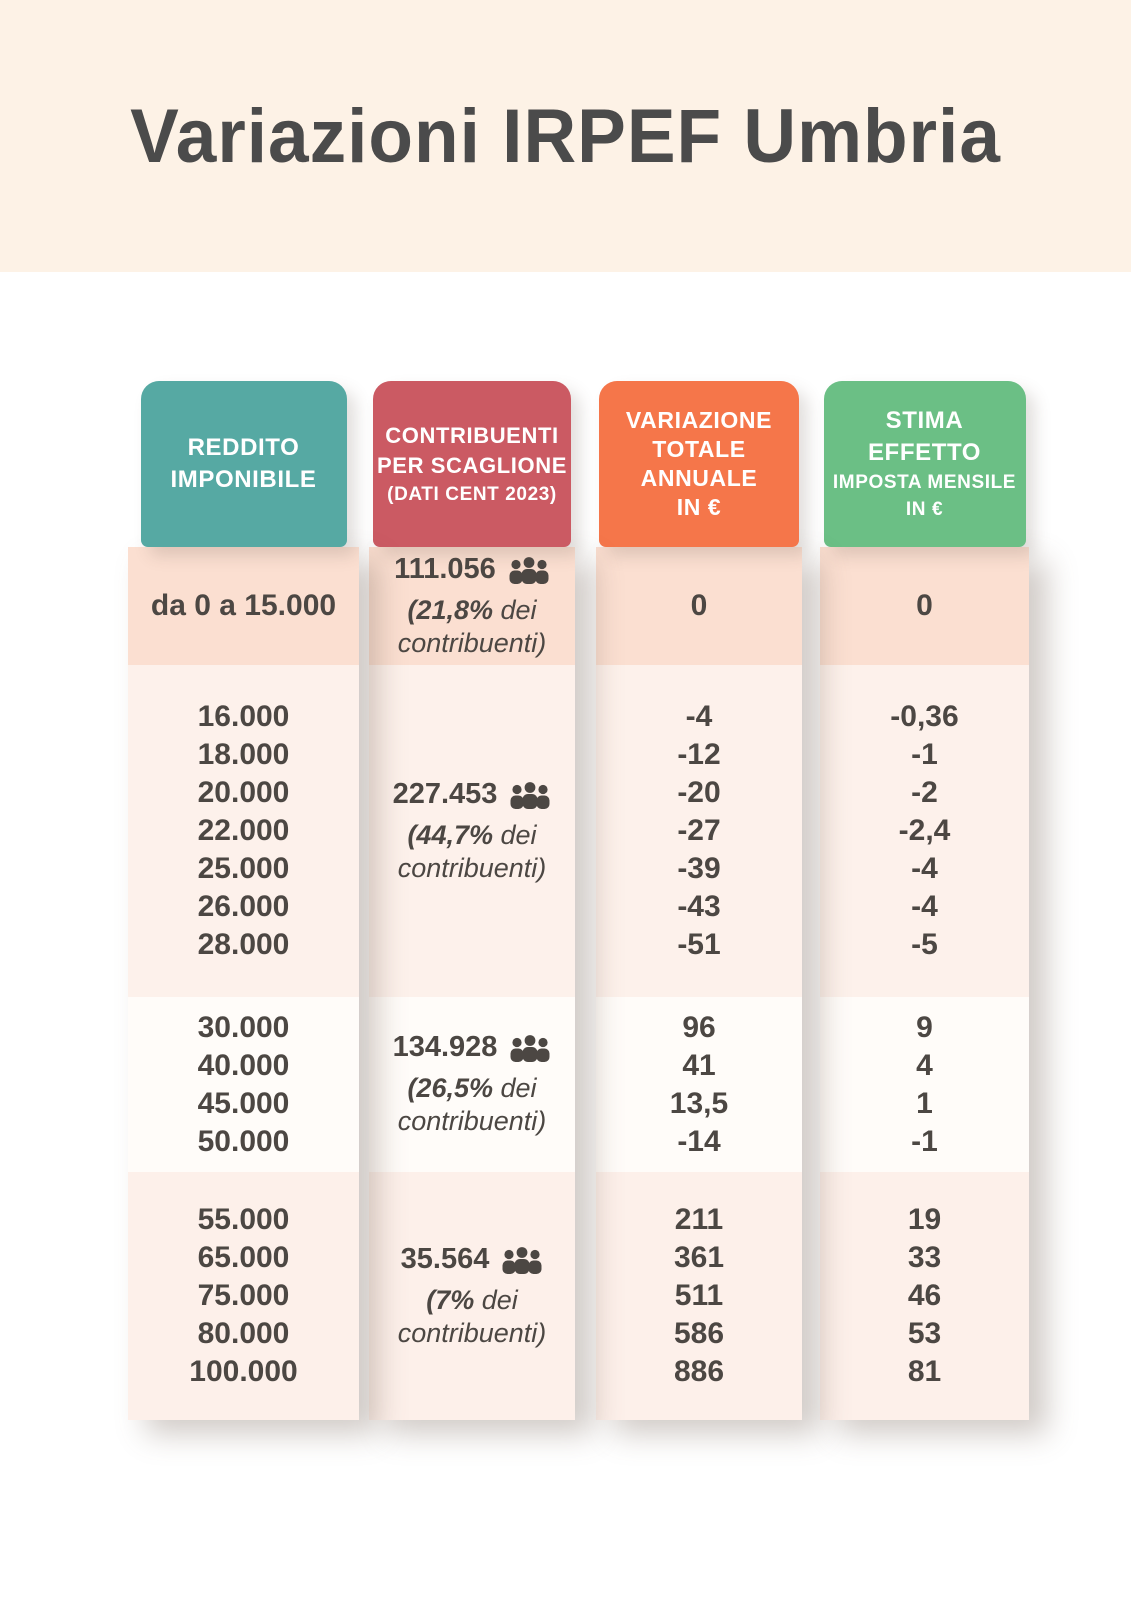 The width and height of the screenshot is (1131, 1600). What do you see at coordinates (445, 1258) in the screenshot?
I see `contribuenti-count: 35.564` at bounding box center [445, 1258].